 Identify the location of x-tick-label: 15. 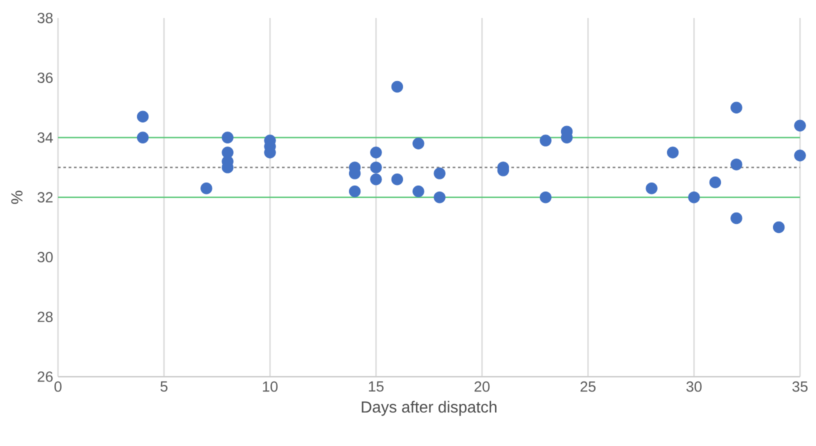
(376, 386).